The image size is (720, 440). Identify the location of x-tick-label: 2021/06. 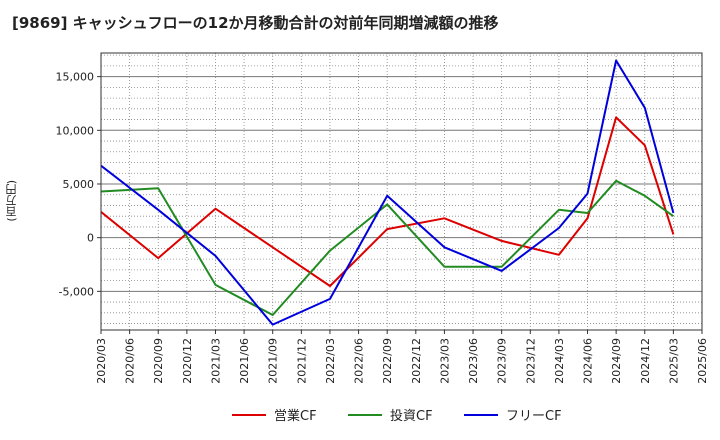
(244, 361).